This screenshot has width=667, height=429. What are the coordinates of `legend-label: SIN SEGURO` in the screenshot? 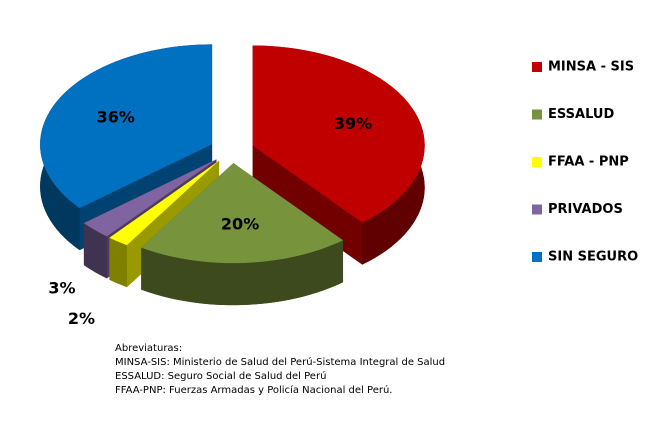 It's located at (593, 257).